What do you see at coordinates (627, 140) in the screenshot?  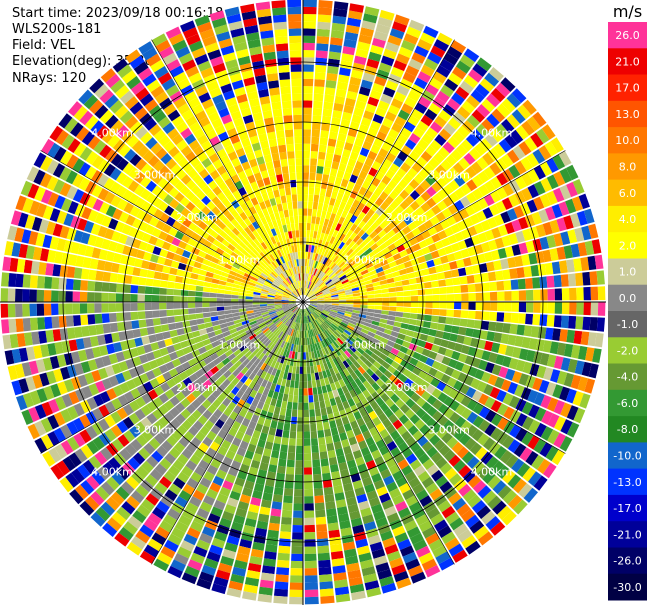 I see `colorbar-tick-label: 10.0` at bounding box center [627, 140].